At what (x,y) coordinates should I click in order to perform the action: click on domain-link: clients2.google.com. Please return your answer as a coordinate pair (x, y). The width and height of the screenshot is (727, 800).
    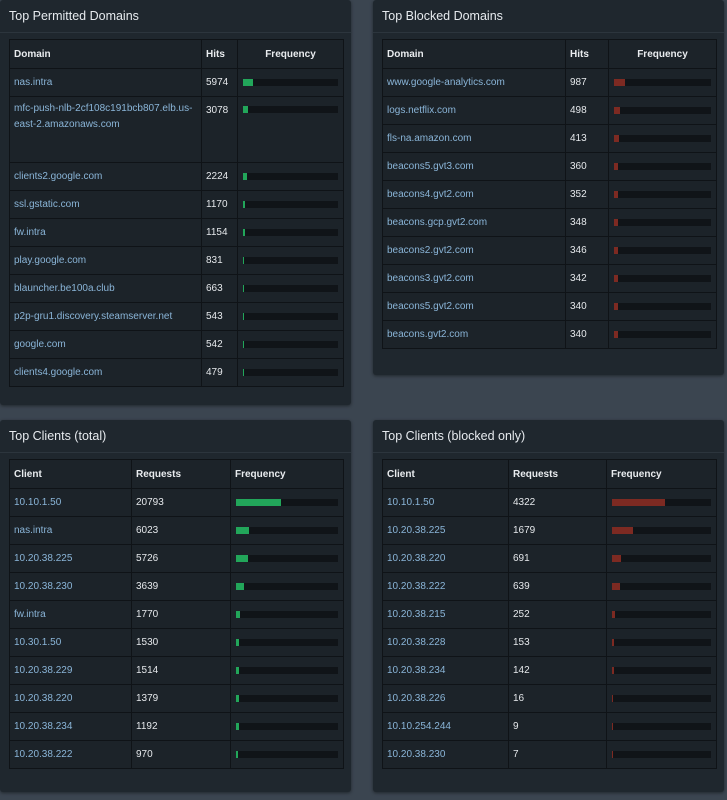
    Looking at the image, I should click on (105, 176).